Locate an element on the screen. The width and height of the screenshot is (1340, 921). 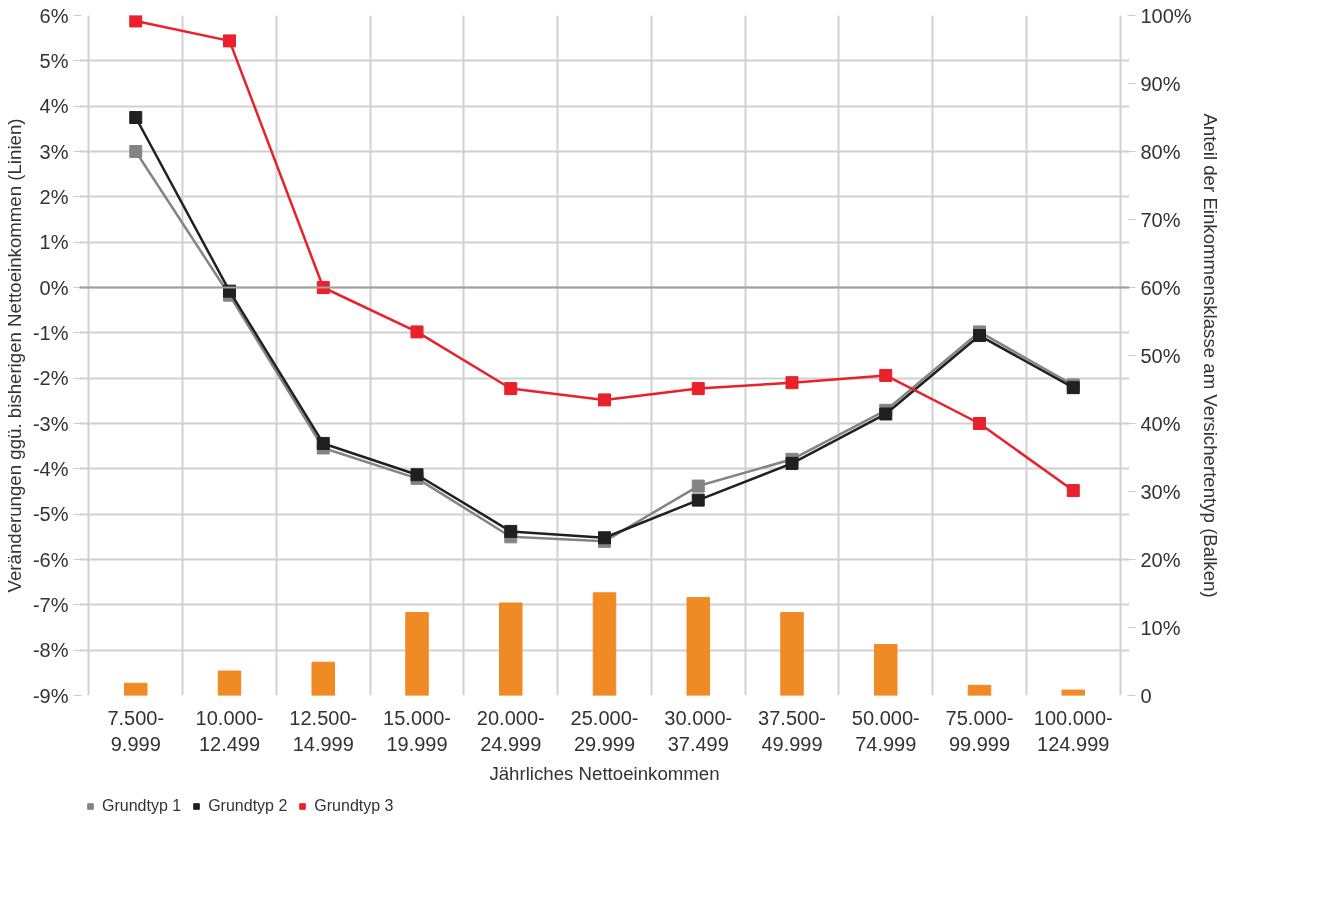
x-tick-label: 75.000- 99.999 is located at coordinates (979, 730).